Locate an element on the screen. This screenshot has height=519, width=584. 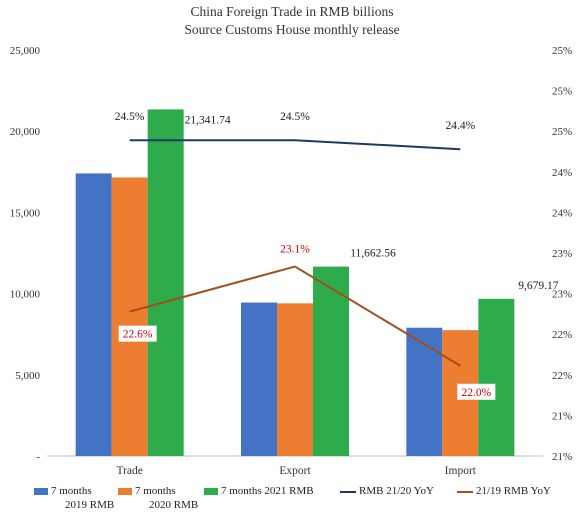
legend-label-line: 2020 RMB is located at coordinates (174, 505).